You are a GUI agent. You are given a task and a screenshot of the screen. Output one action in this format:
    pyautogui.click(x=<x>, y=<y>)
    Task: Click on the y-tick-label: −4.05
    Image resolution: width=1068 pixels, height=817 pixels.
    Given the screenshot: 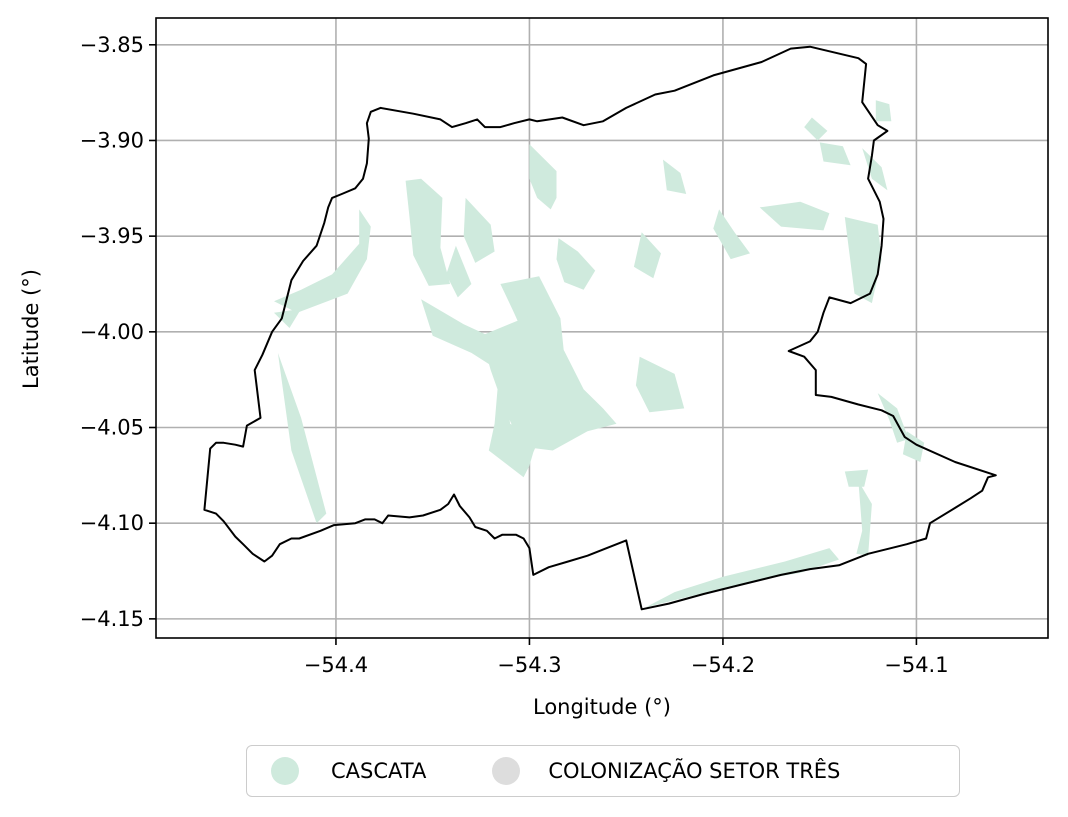 What is the action you would take?
    pyautogui.click(x=112, y=428)
    